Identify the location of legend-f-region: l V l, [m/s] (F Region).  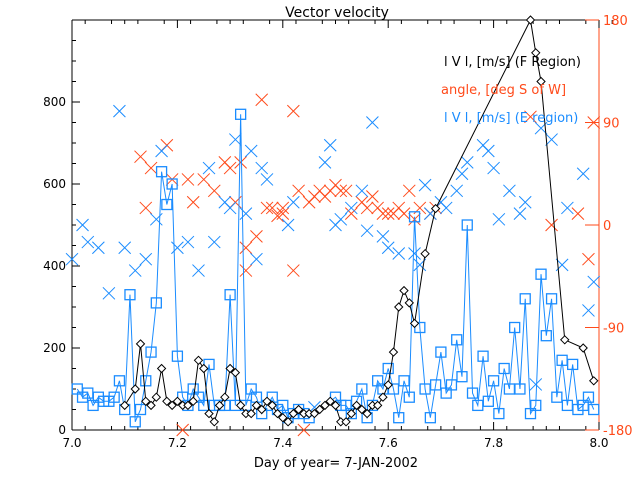
(512, 62).